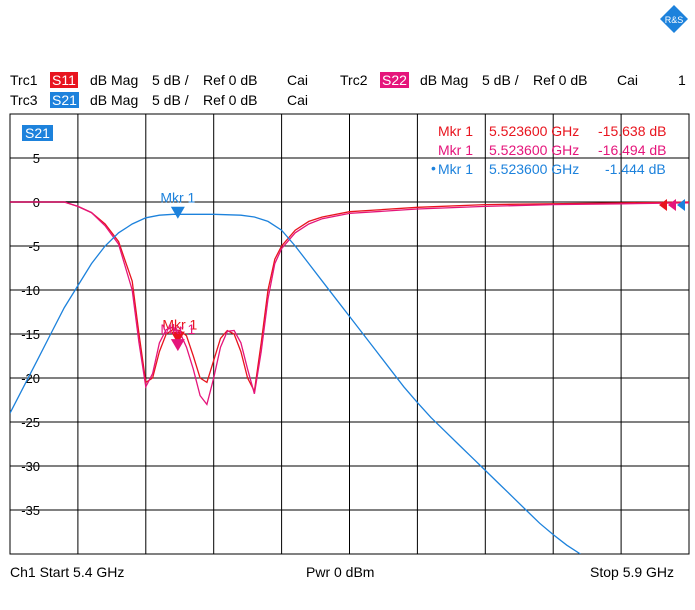  What do you see at coordinates (30, 422) in the screenshot?
I see `y-tick-label: -25` at bounding box center [30, 422].